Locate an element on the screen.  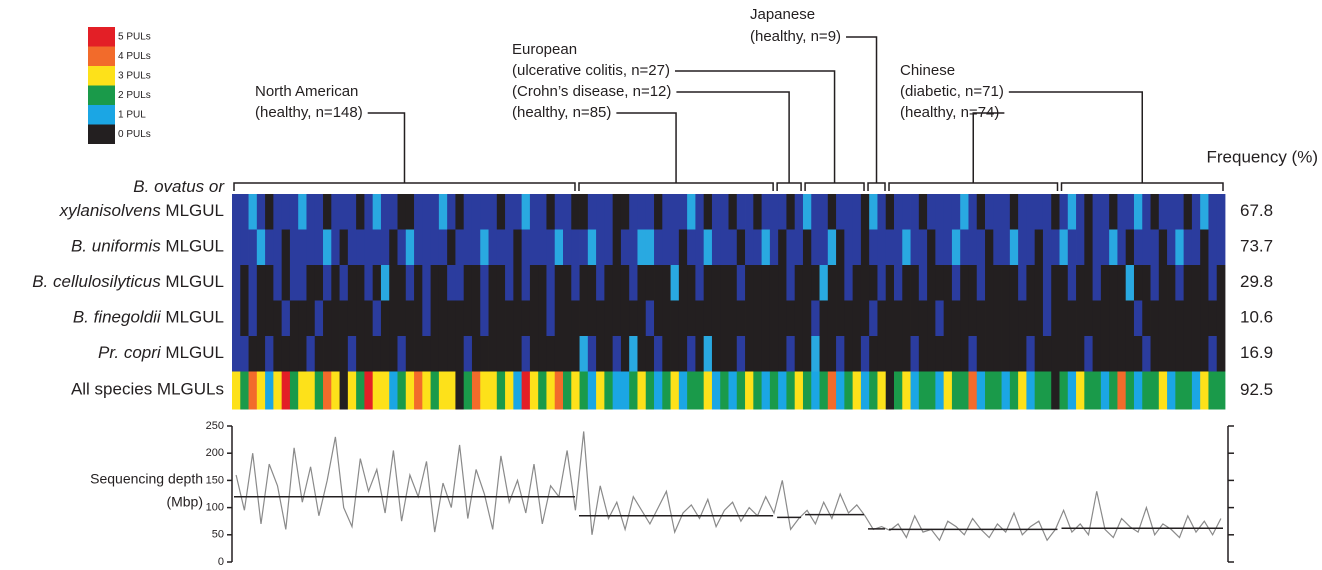
row-label: B. ovatus or is located at coordinates (179, 186).